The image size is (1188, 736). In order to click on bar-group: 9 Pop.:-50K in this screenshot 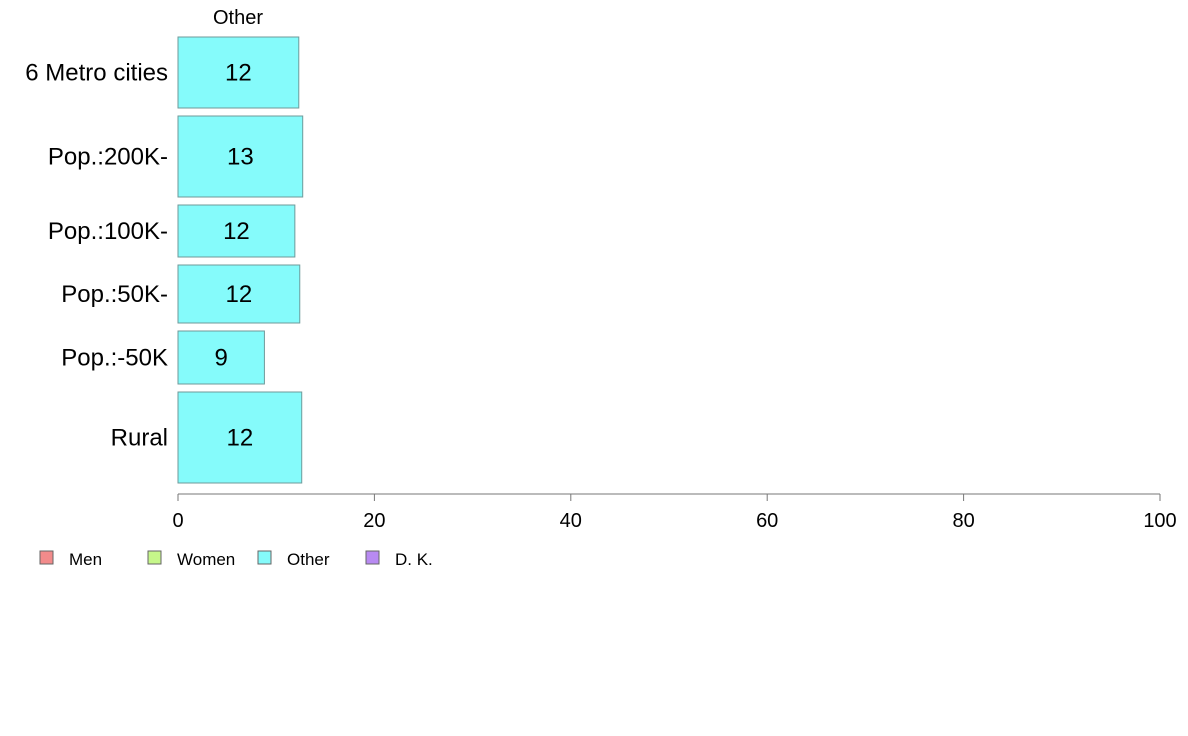, I will do `click(163, 357)`.